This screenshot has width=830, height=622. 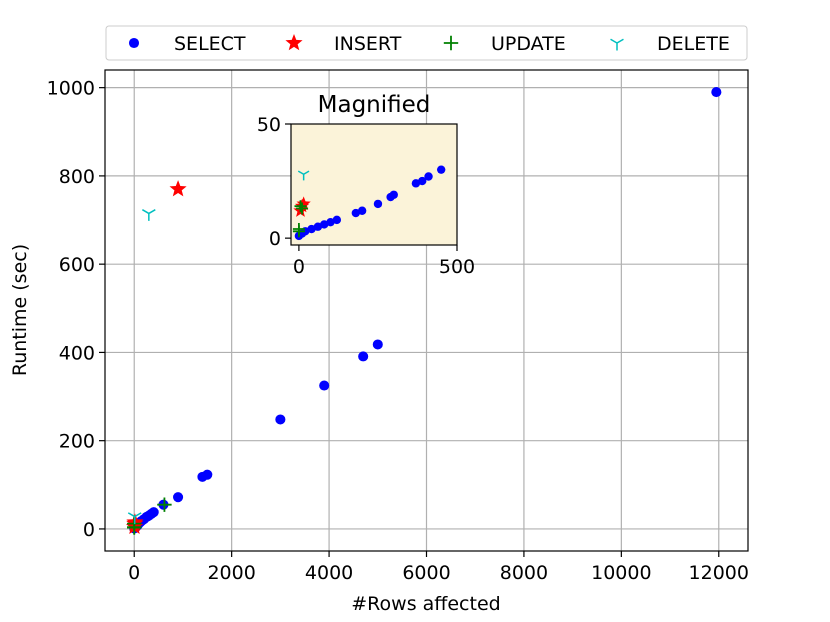 What do you see at coordinates (457, 267) in the screenshot?
I see `inset-x-tick-label: 500` at bounding box center [457, 267].